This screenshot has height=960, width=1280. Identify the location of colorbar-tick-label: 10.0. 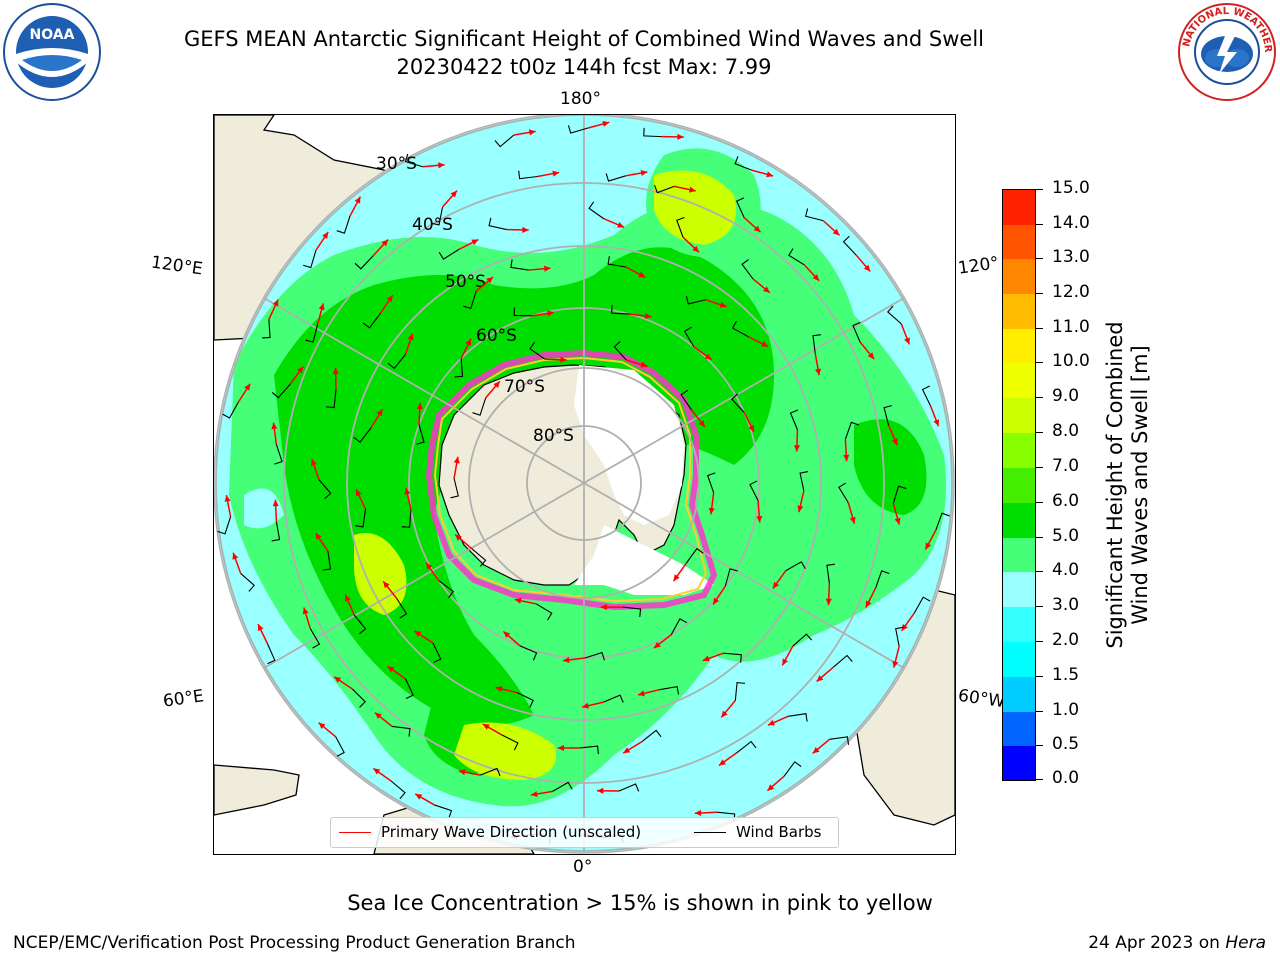
(1071, 361).